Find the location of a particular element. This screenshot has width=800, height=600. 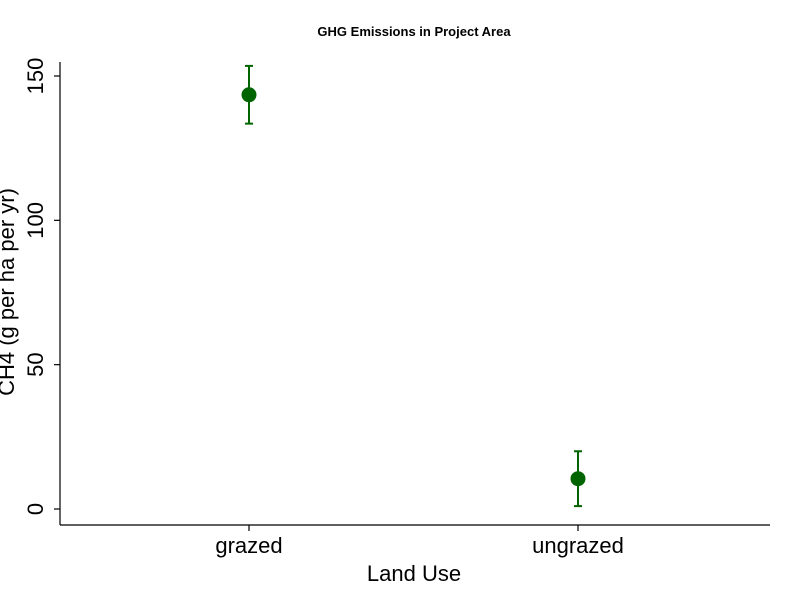

y-tick-label: 100 is located at coordinates (35, 220).